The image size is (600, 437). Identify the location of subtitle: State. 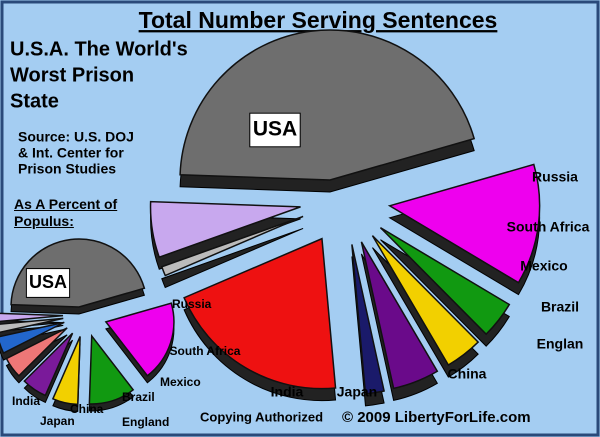
(34, 101).